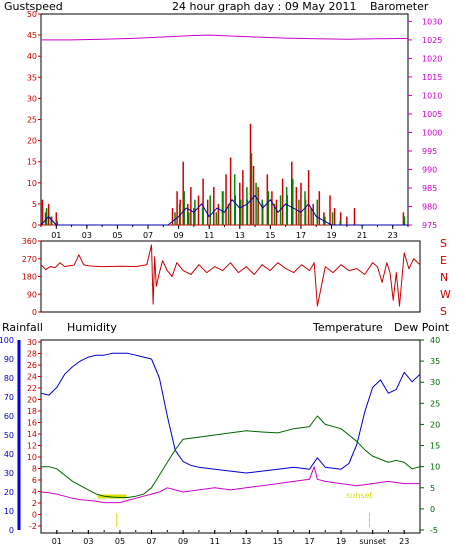 The width and height of the screenshot is (466, 555). I want to click on direction-tick-label: 0, so click(34, 312).